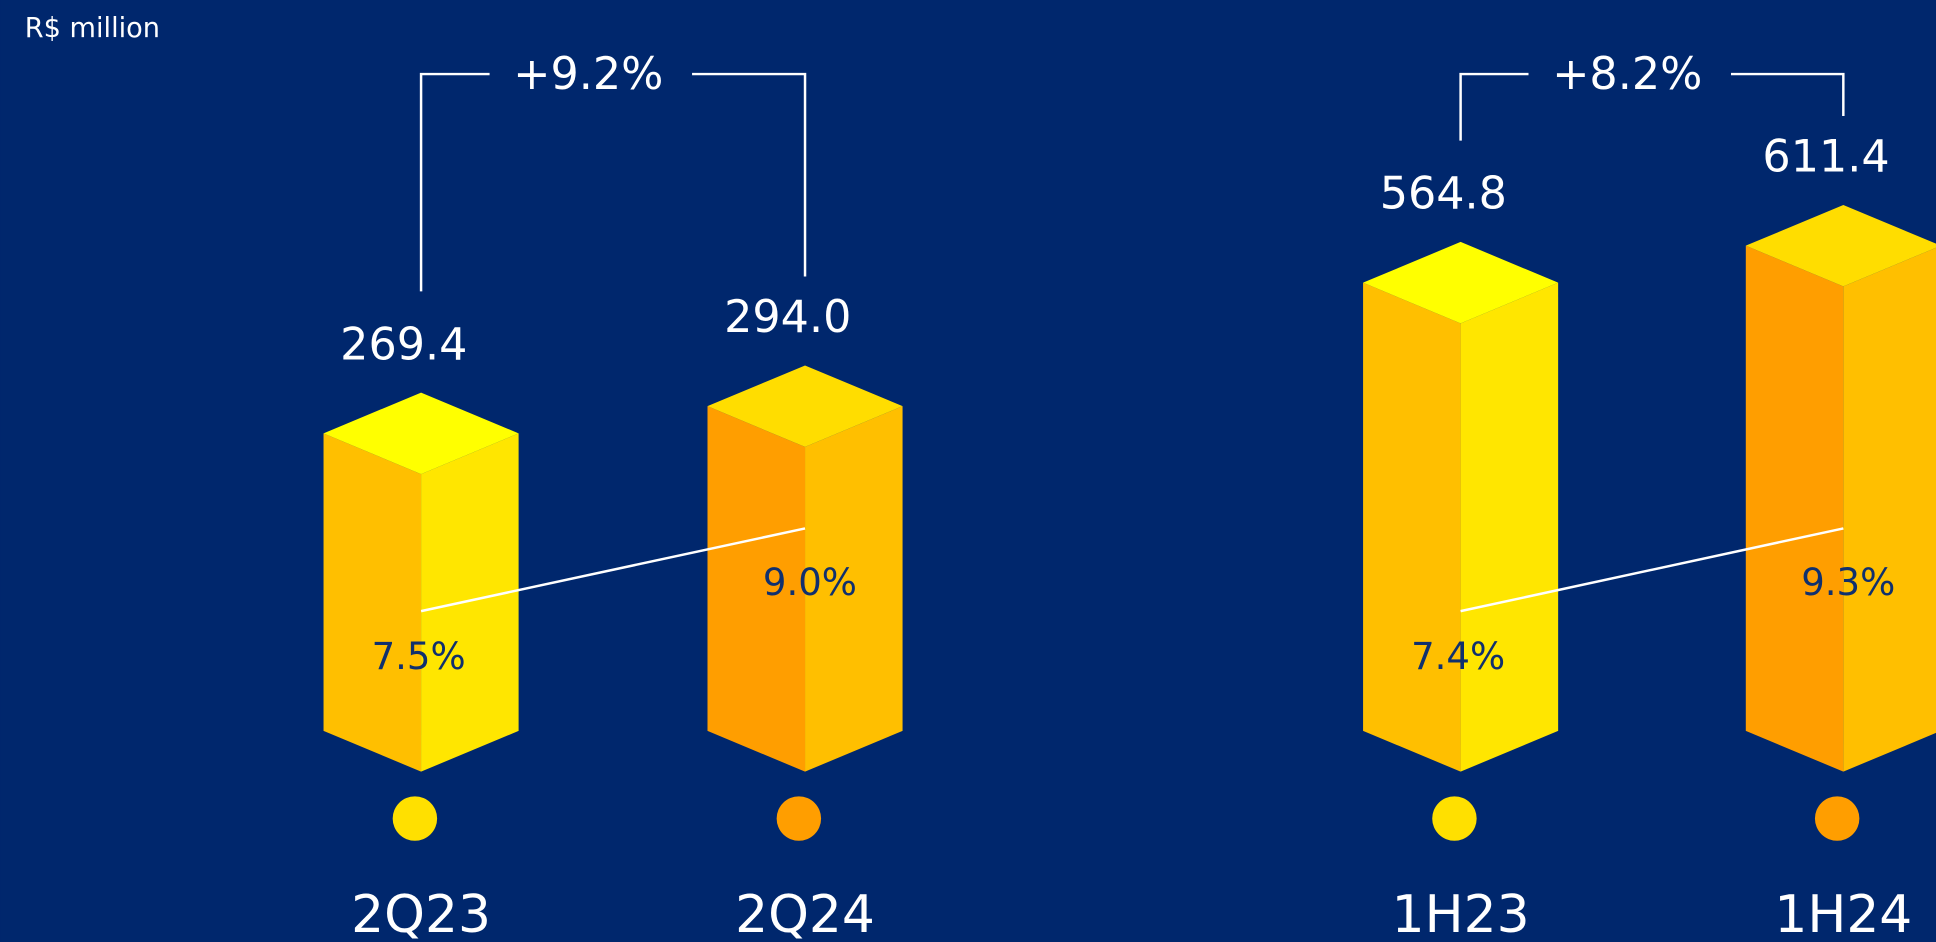  Describe the element at coordinates (1825, 157) in the screenshot. I see `value-label: 611.4` at that location.